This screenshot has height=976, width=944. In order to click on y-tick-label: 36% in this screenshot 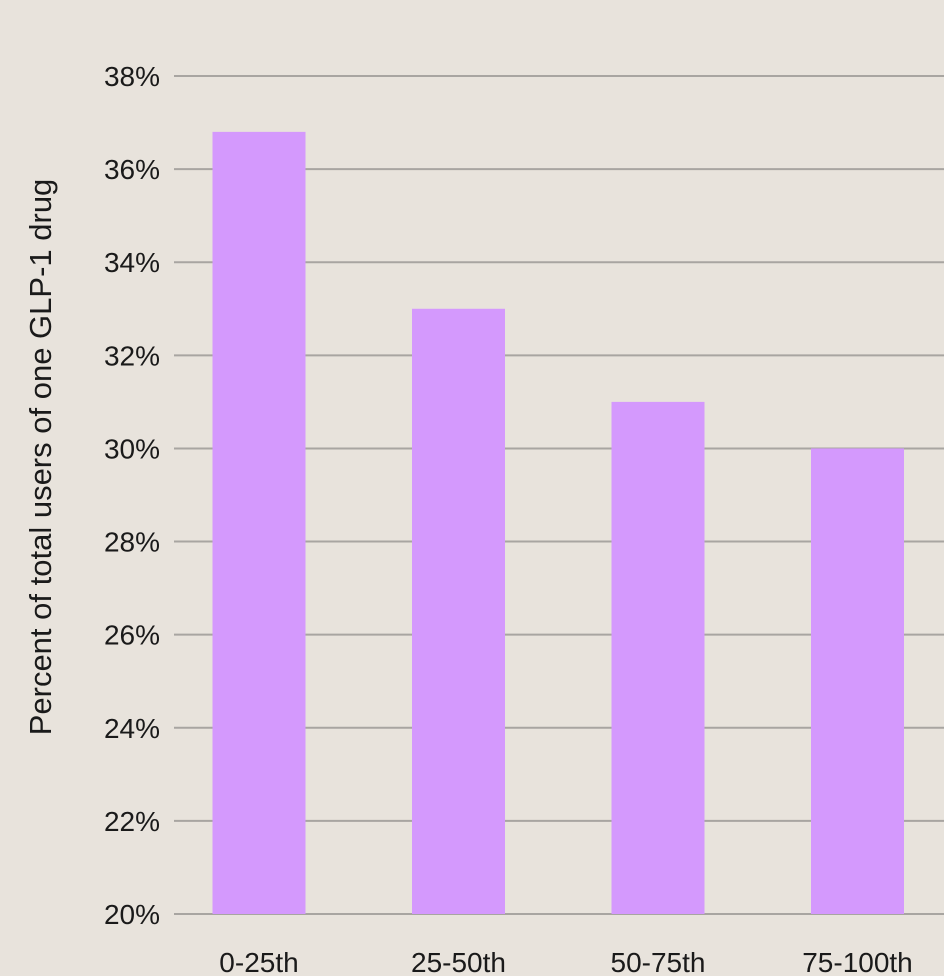, I will do `click(132, 169)`.